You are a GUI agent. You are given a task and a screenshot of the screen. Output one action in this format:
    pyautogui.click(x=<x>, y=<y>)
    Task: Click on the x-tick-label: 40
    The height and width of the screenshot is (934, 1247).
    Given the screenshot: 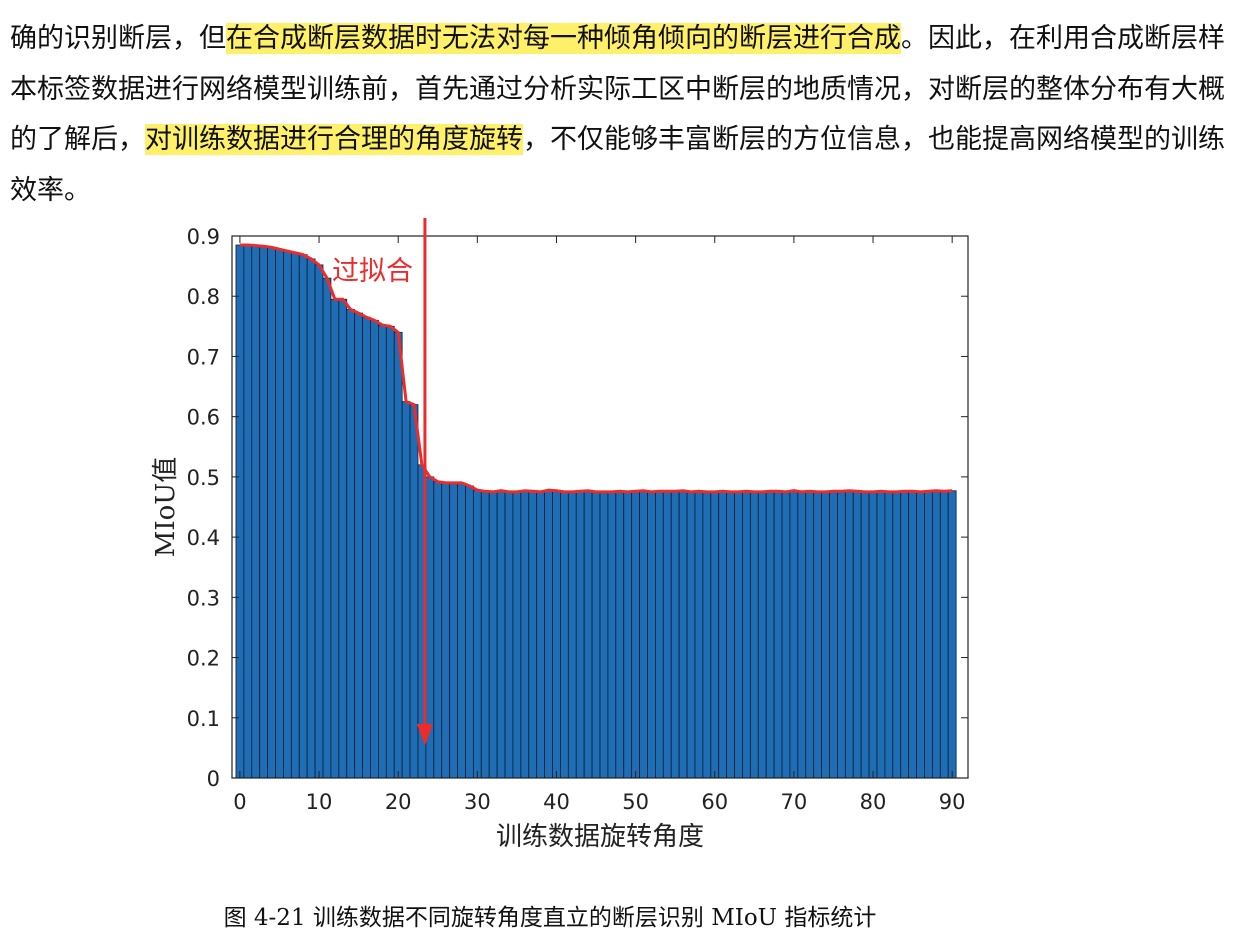 What is the action you would take?
    pyautogui.click(x=556, y=802)
    